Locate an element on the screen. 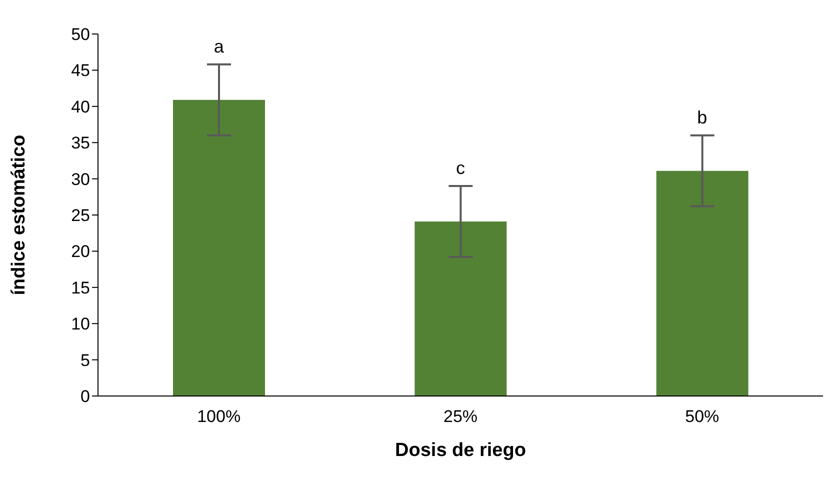 Image resolution: width=831 pixels, height=494 pixels. x-tick-label: 50% is located at coordinates (702, 416).